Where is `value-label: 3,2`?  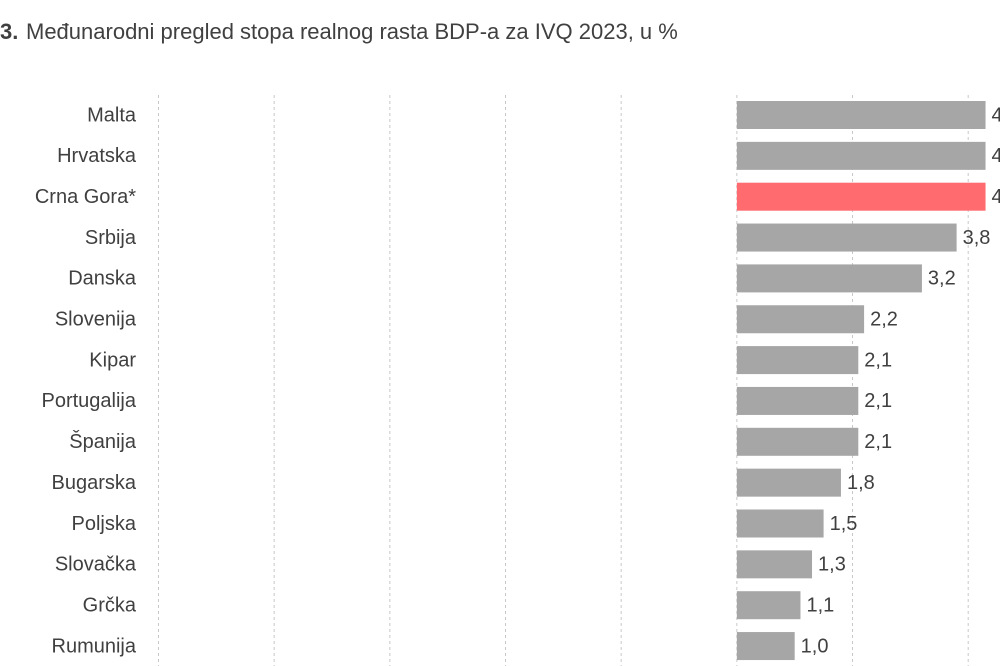 value-label: 3,2 is located at coordinates (942, 279).